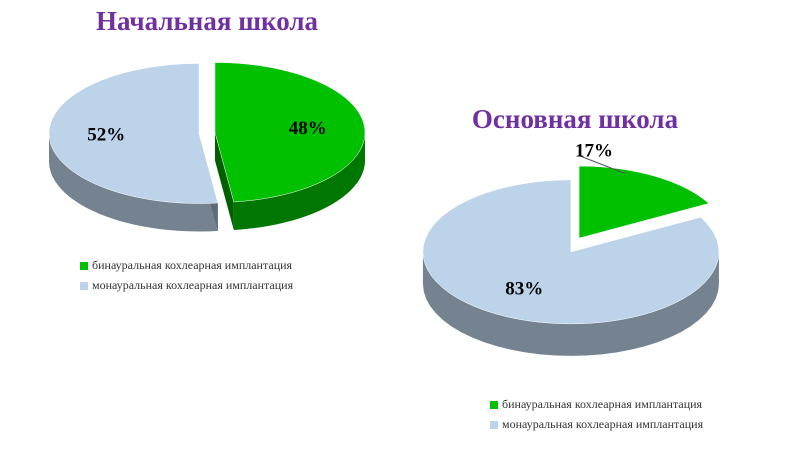 The height and width of the screenshot is (449, 800). Describe the element at coordinates (575, 119) in the screenshot. I see `chart-title: Основная школа` at that location.